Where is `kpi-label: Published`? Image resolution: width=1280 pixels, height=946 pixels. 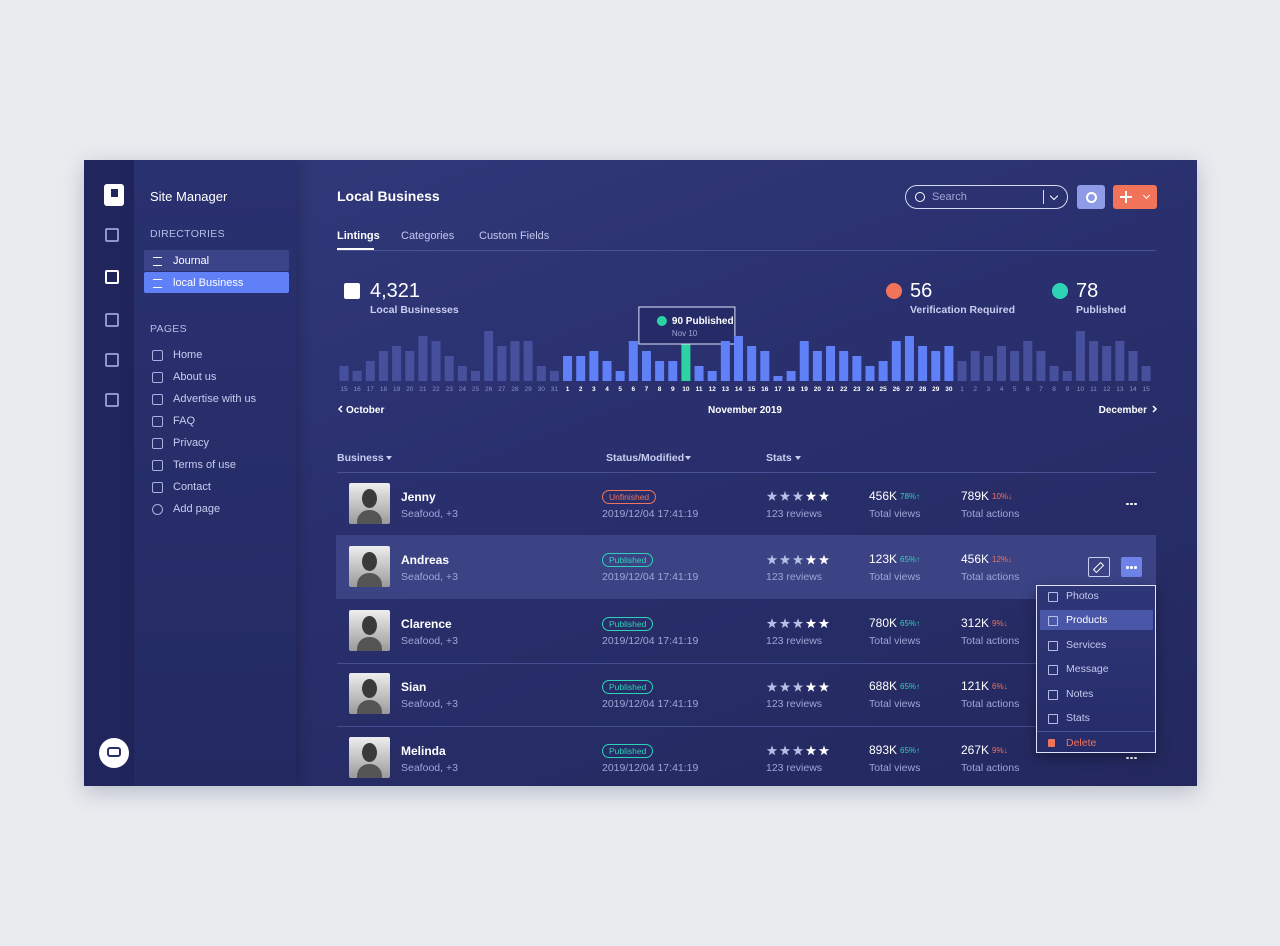 kpi-label: Published is located at coordinates (1101, 310).